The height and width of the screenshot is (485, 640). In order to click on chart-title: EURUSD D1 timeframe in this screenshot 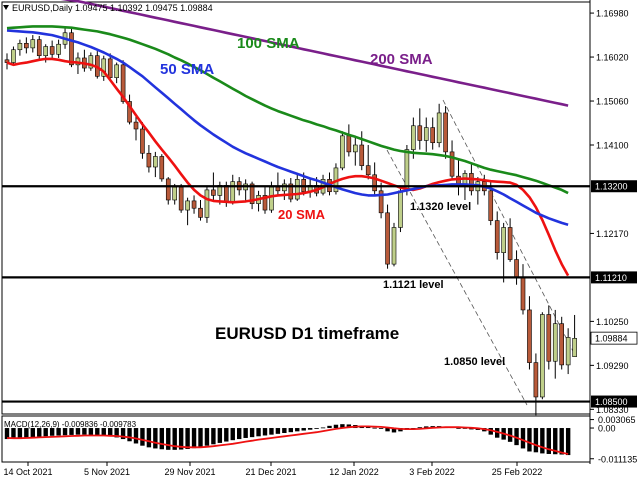, I will do `click(307, 333)`.